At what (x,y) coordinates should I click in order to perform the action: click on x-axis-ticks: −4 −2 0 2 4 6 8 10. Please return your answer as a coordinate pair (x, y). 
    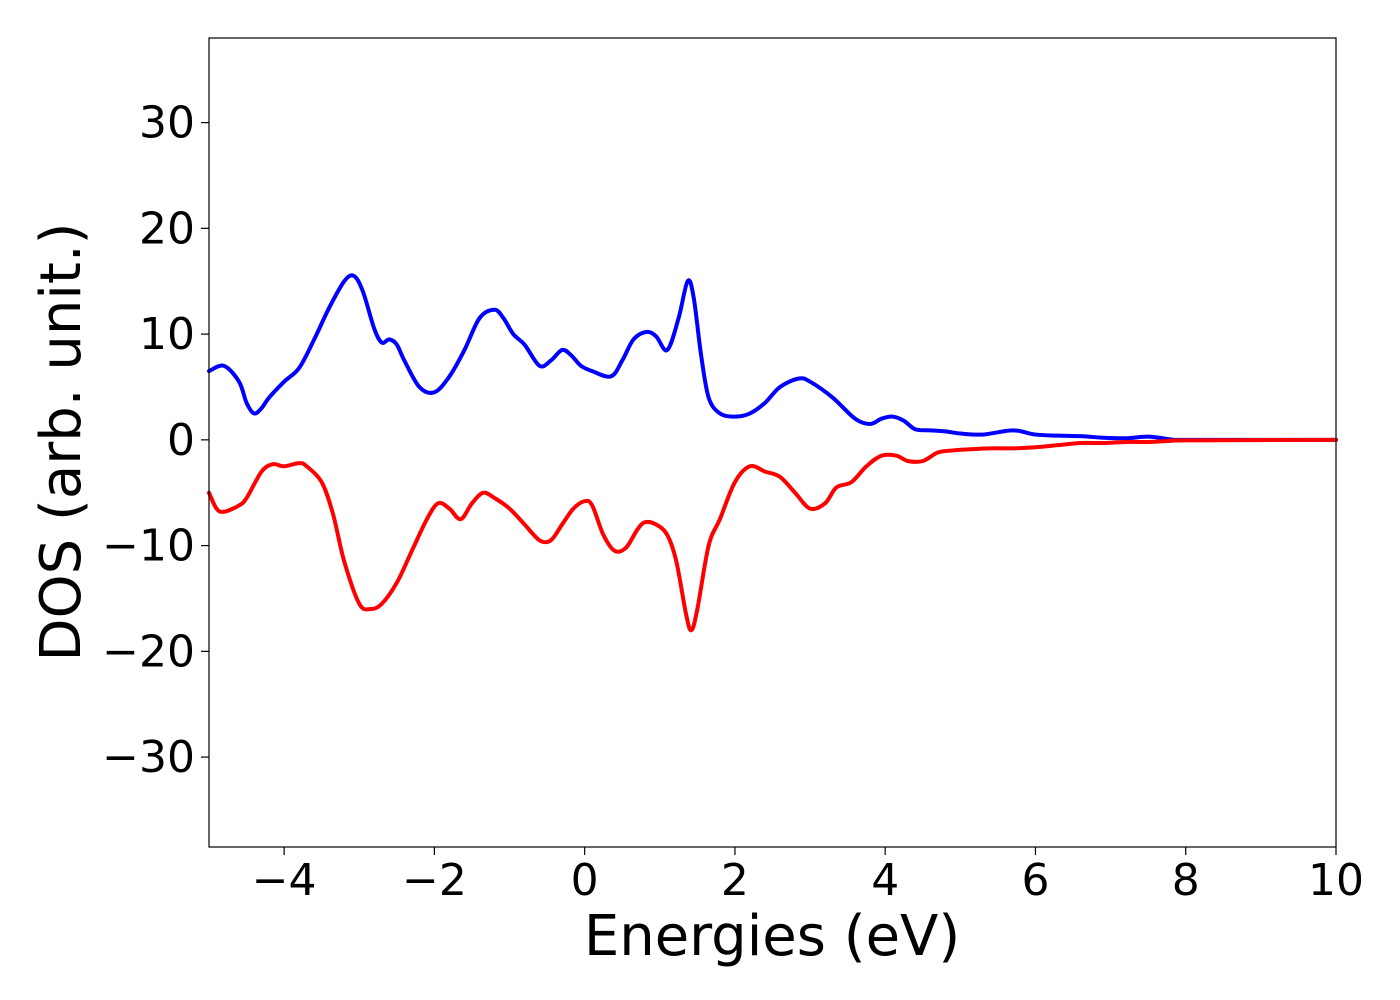
    Looking at the image, I should click on (808, 876).